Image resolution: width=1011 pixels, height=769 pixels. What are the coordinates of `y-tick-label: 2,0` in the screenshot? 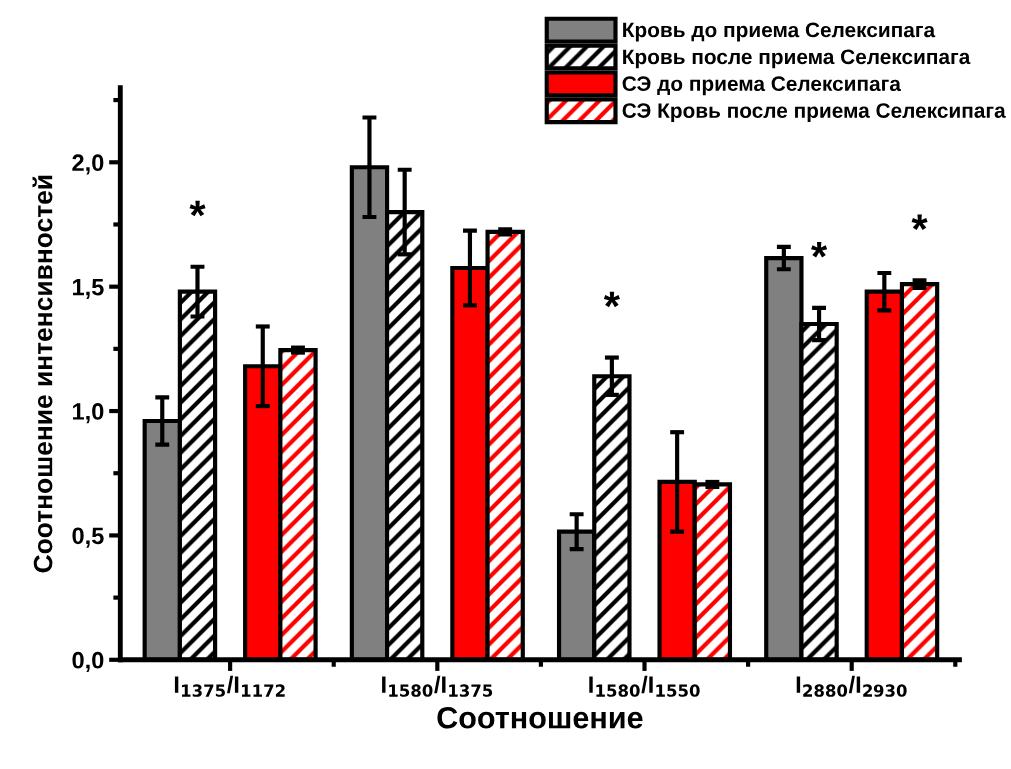 It's located at (88, 164).